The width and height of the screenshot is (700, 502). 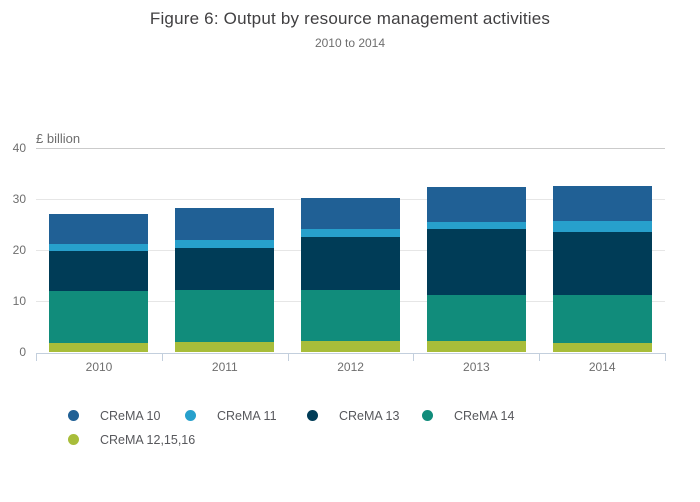 I want to click on bar-2012, so click(x=350, y=274).